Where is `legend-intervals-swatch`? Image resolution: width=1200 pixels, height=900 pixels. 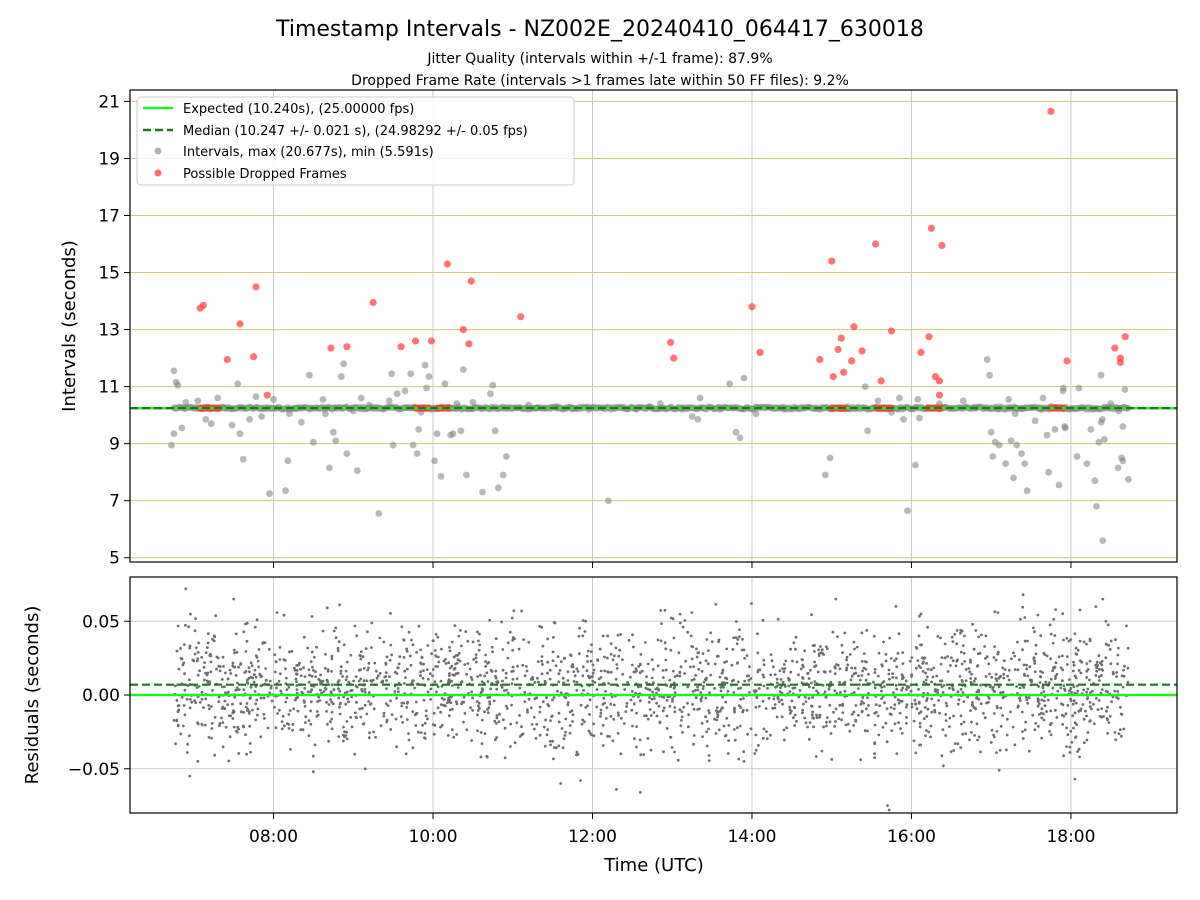 legend-intervals-swatch is located at coordinates (158, 151).